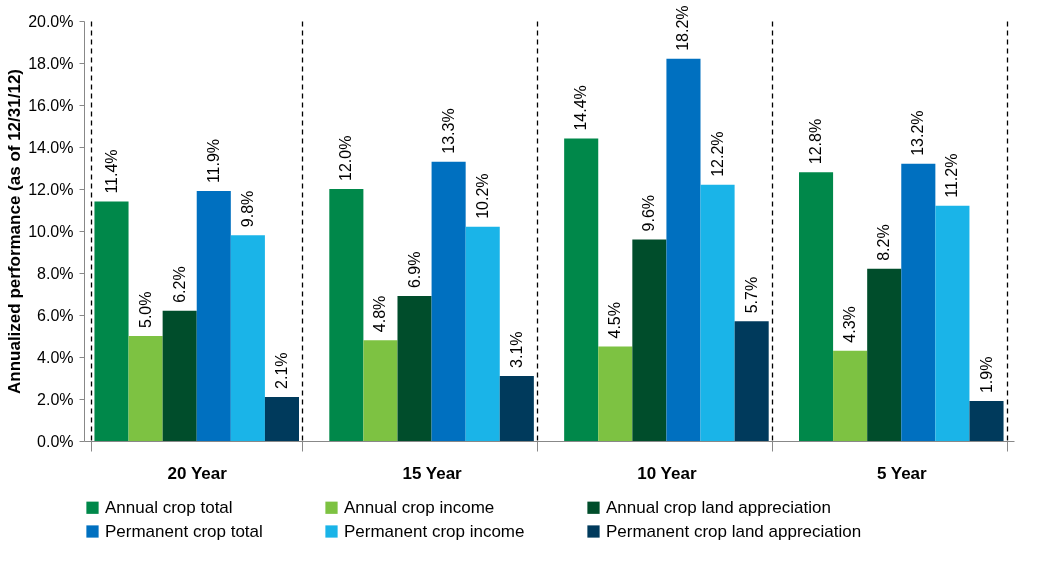  What do you see at coordinates (179, 284) in the screenshot?
I see `data-label: 6.2%` at bounding box center [179, 284].